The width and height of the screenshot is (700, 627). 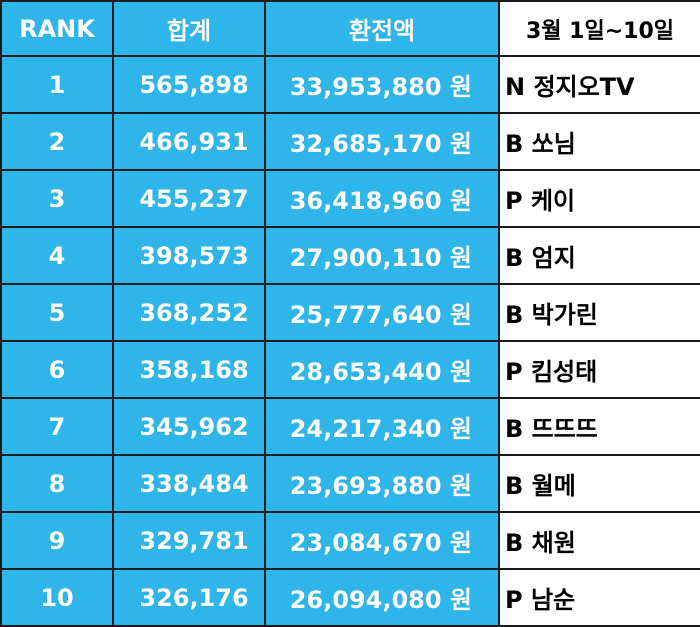 I want to click on table-row: 7 345,962 24,217,340 원 B 뜨뜨뜨, so click(x=350, y=426).